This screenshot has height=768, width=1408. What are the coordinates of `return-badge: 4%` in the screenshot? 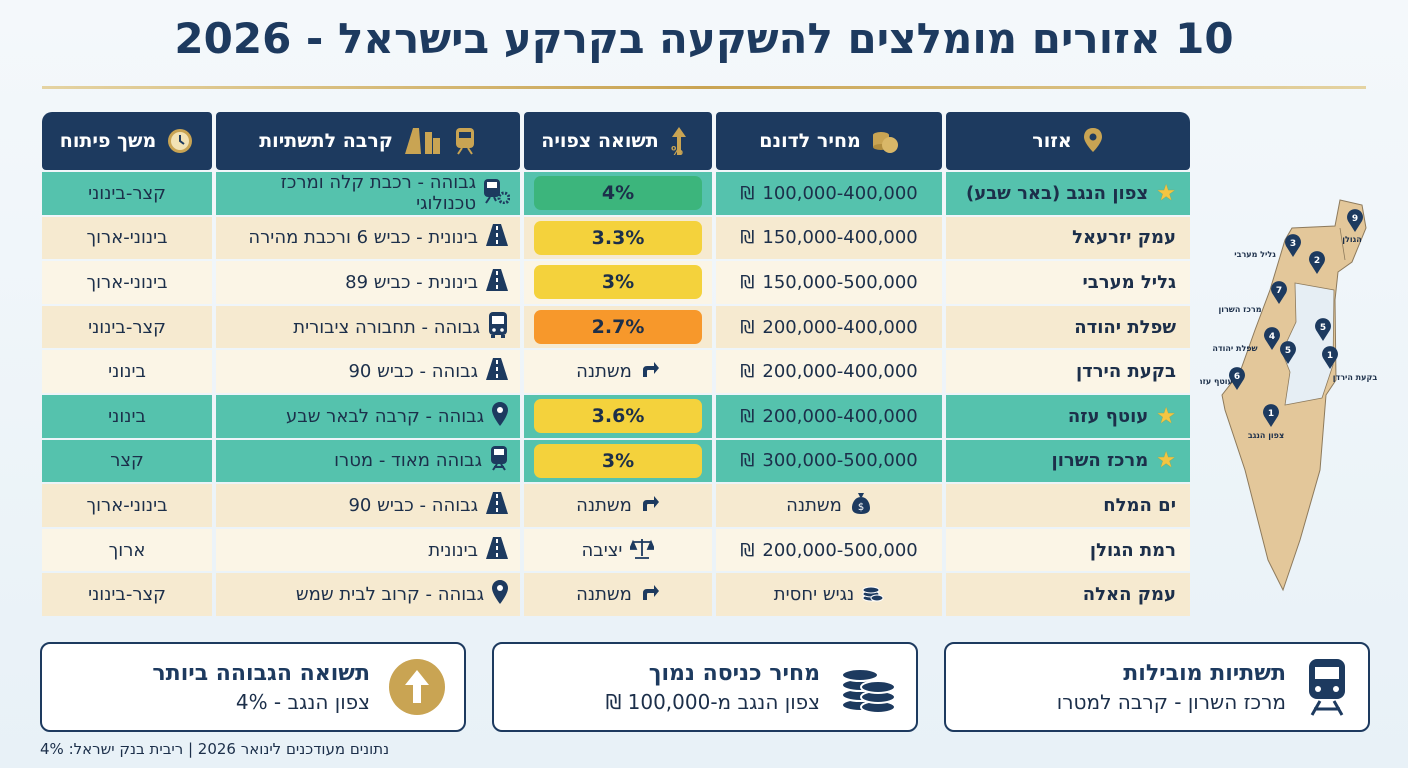 It's located at (618, 193).